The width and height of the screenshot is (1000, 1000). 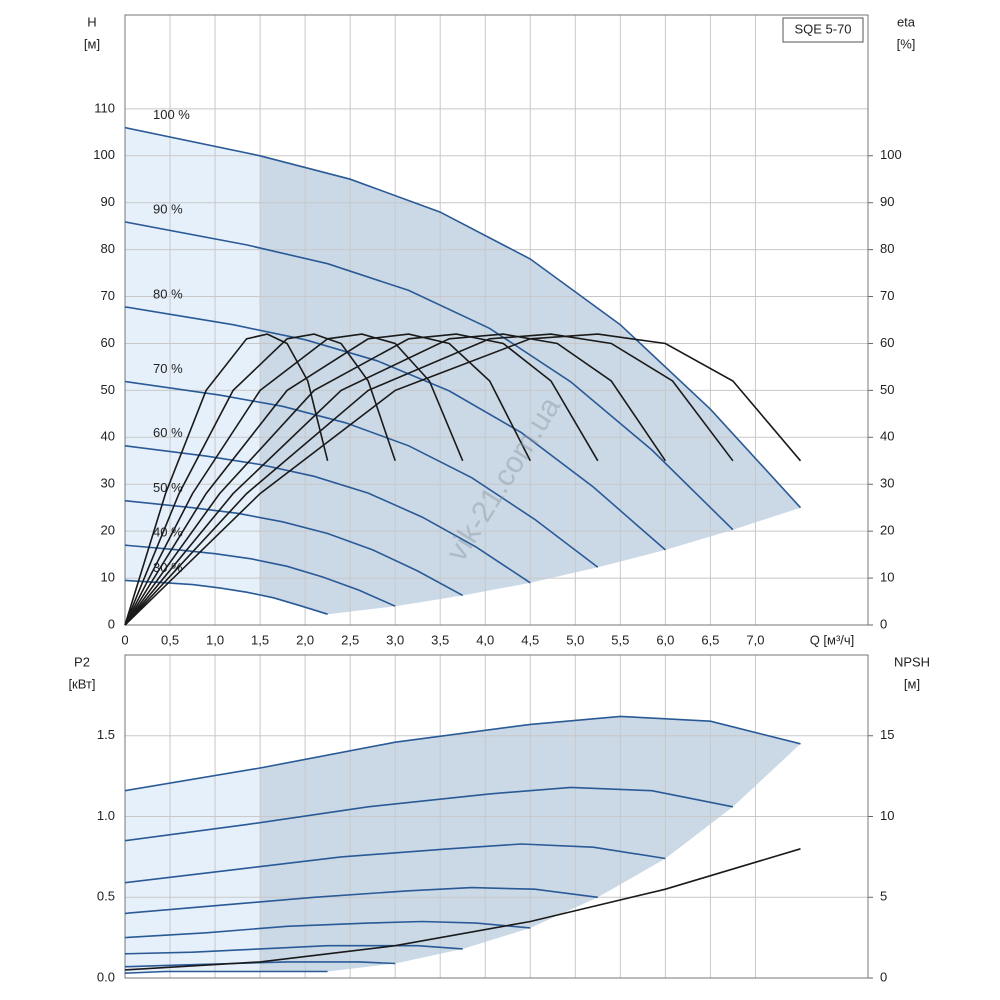 What do you see at coordinates (620, 639) in the screenshot?
I see `x-tick-label: 5,5` at bounding box center [620, 639].